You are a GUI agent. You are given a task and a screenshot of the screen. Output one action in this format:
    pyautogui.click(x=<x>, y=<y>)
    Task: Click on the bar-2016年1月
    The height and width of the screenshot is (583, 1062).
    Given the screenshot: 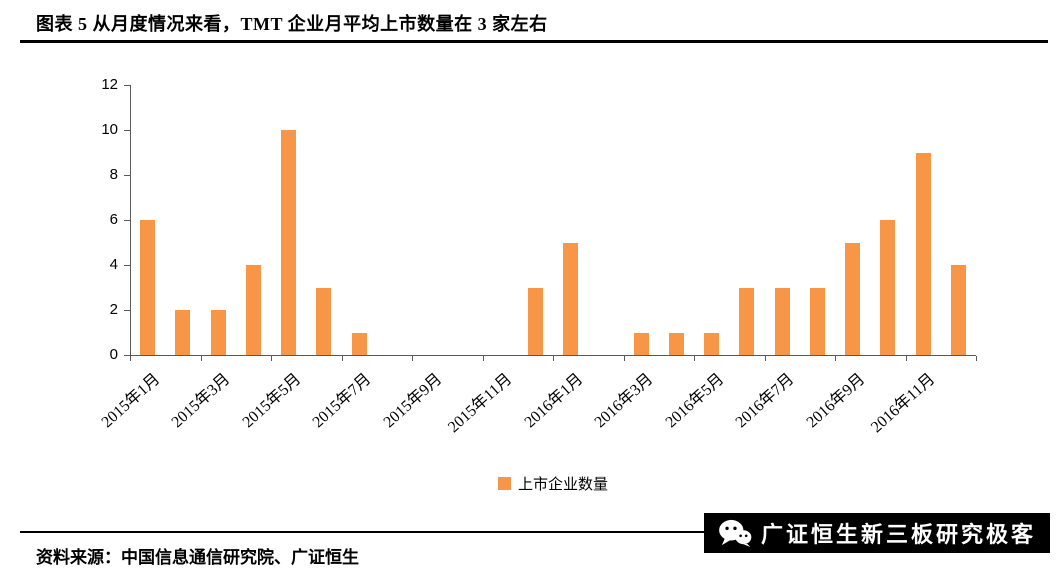 What is the action you would take?
    pyautogui.click(x=571, y=298)
    